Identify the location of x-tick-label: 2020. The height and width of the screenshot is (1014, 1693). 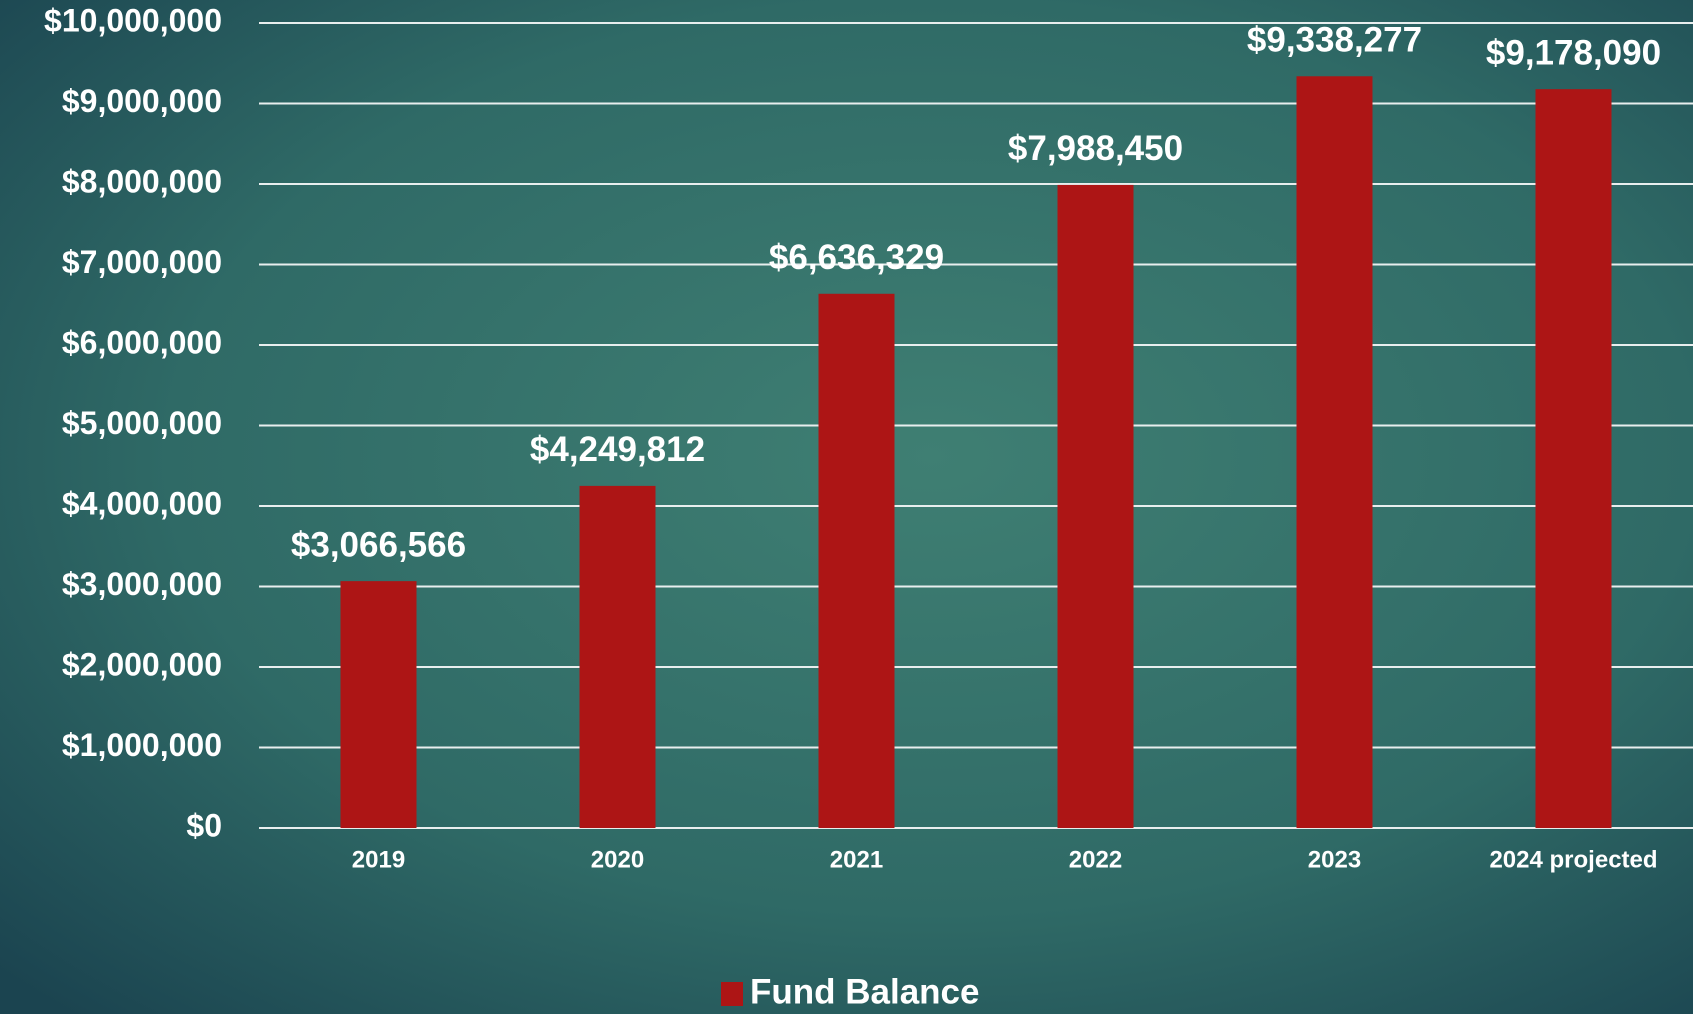
(617, 859).